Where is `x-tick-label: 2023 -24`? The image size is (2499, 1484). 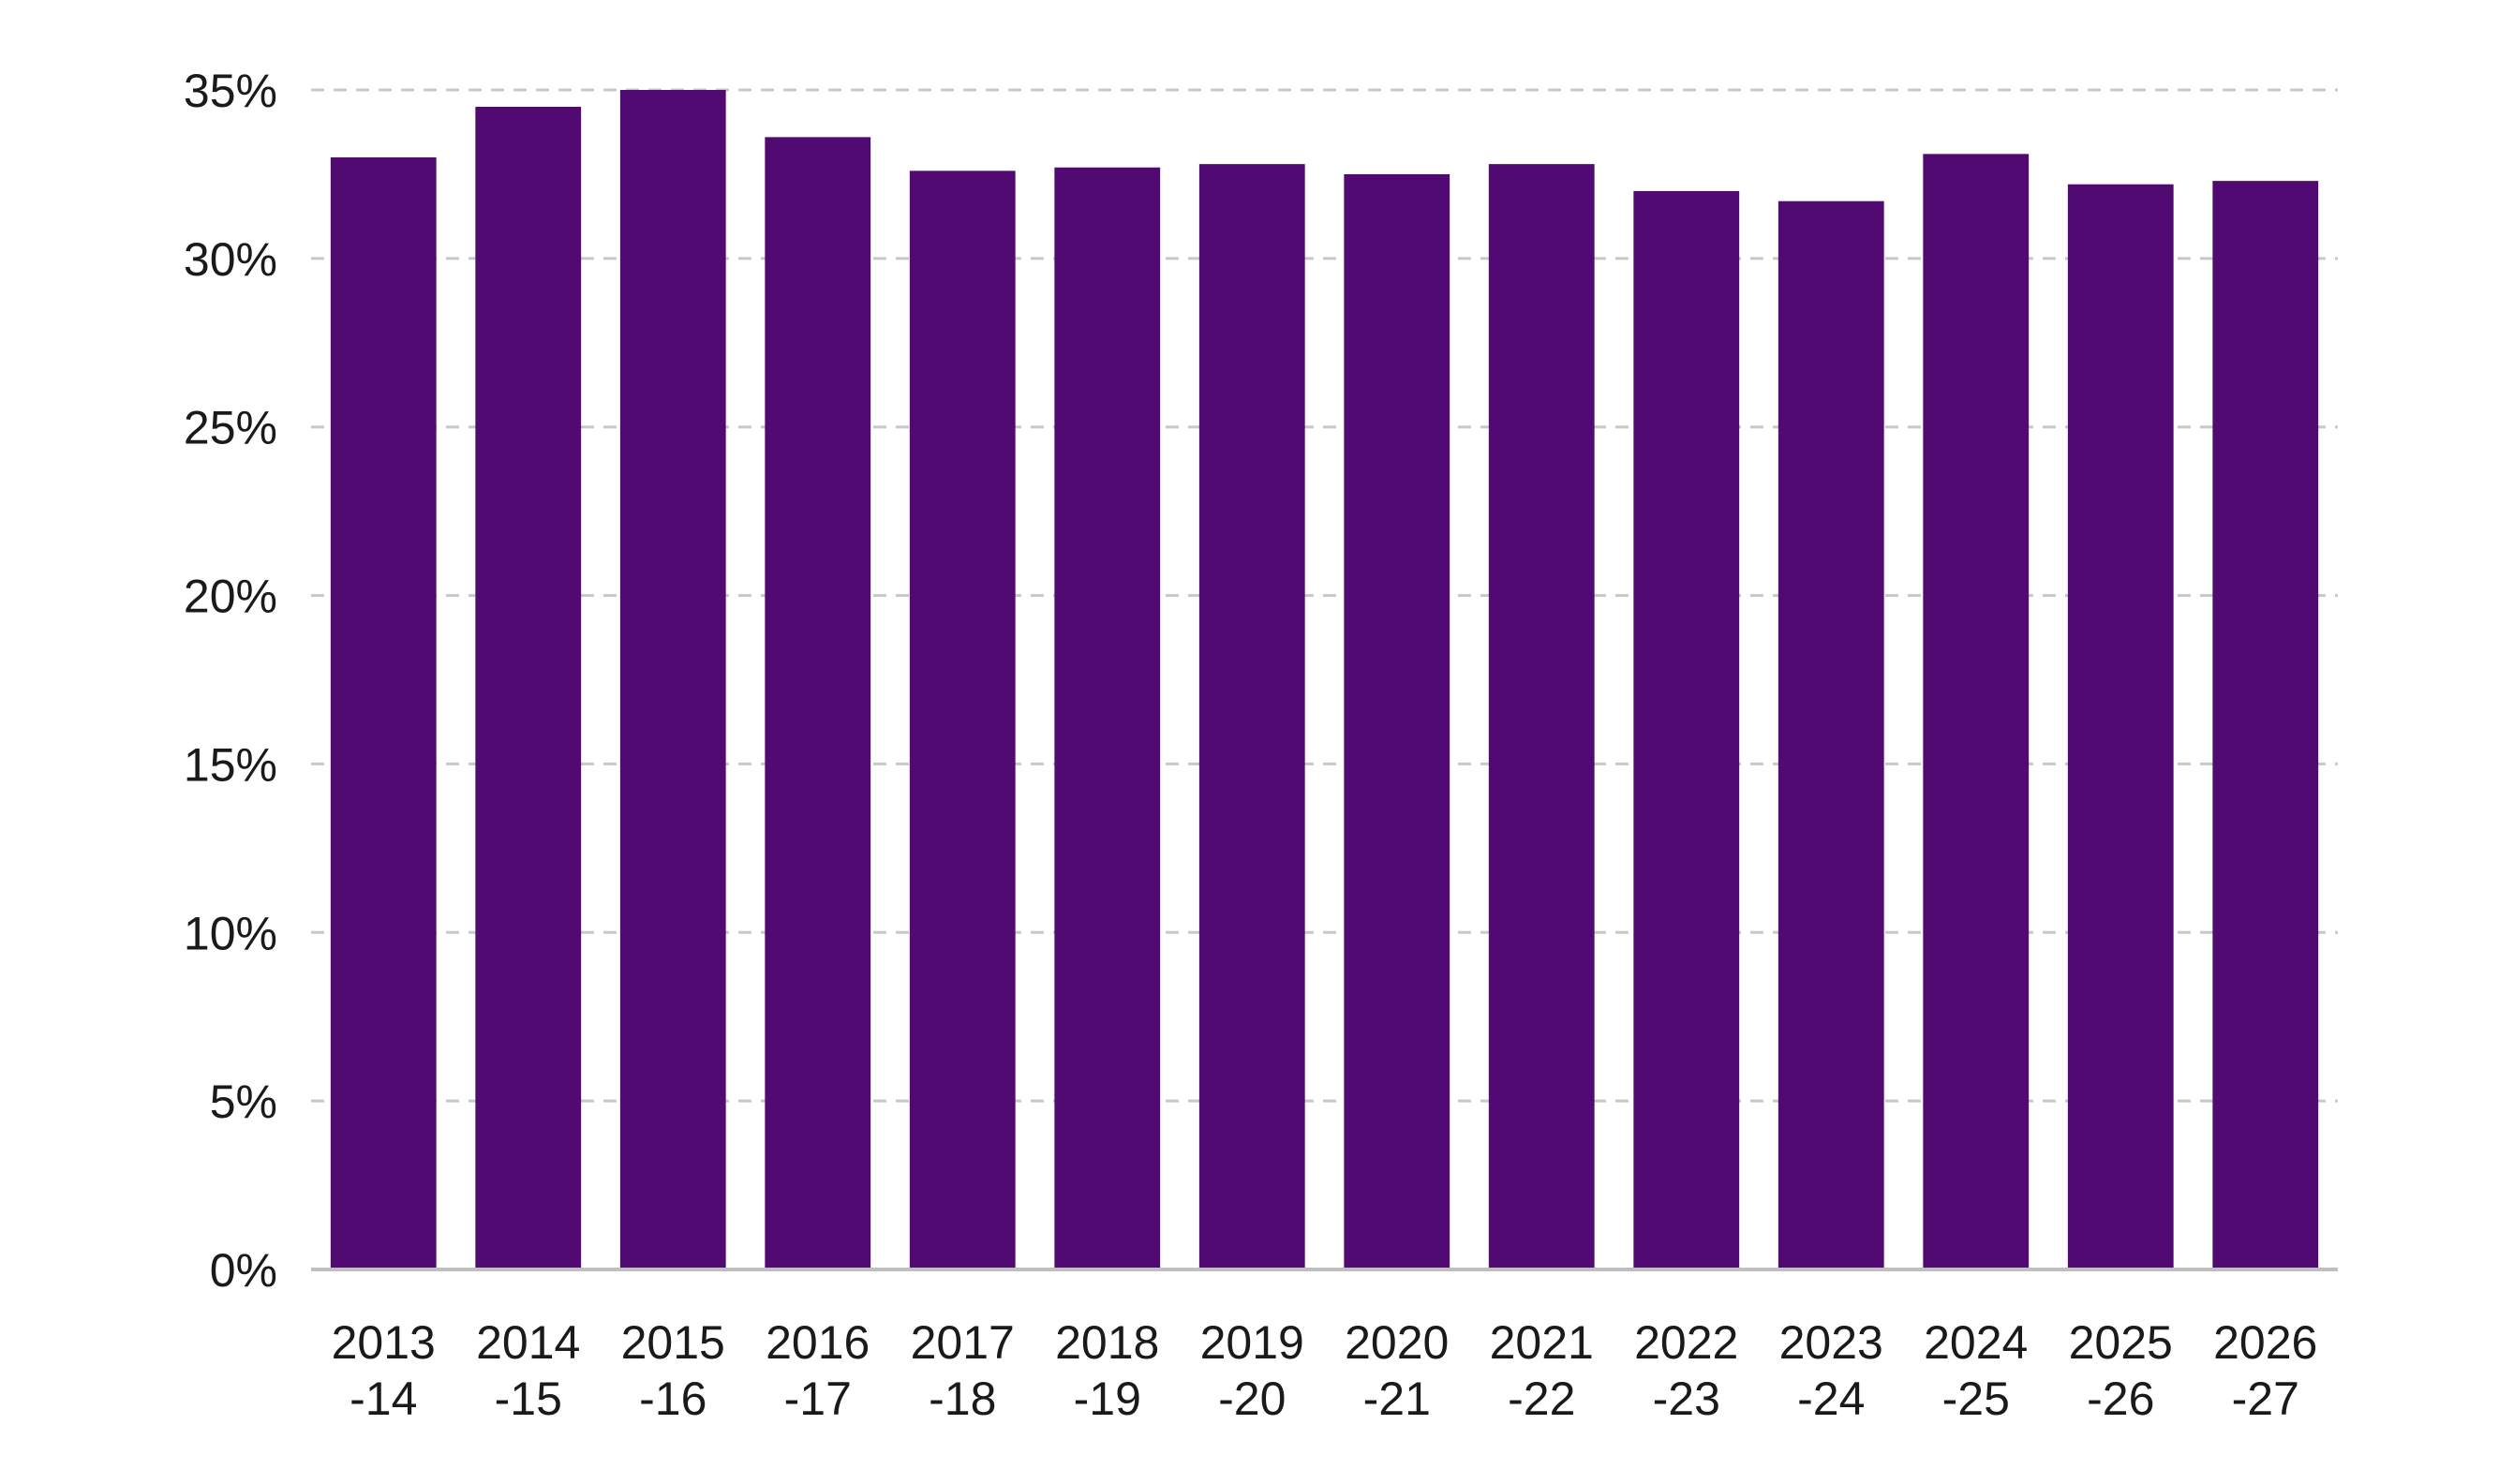
x-tick-label: 2023 -24 is located at coordinates (1831, 1370).